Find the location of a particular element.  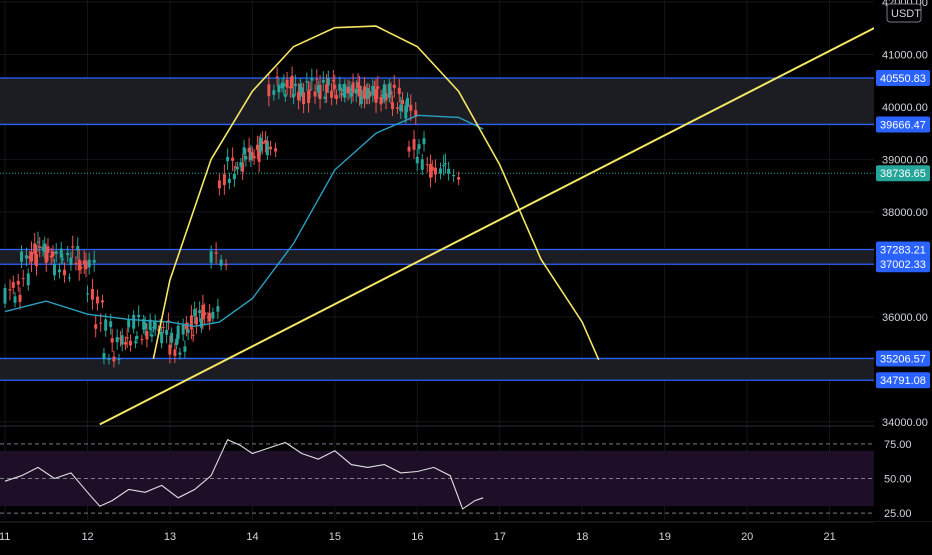

level-price-label-37283.21: 37283.21 is located at coordinates (903, 250).